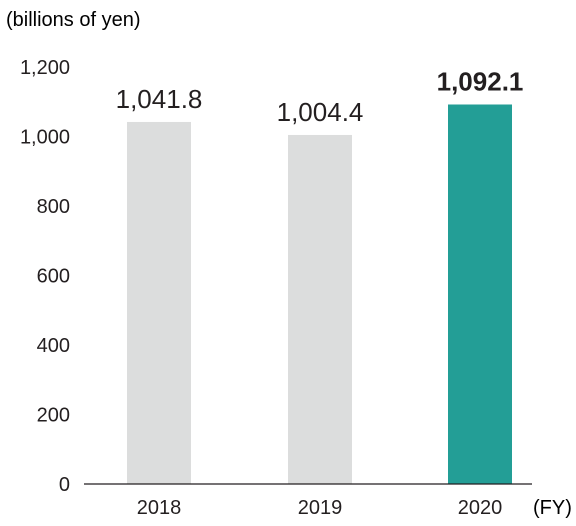 The width and height of the screenshot is (576, 526). Describe the element at coordinates (53, 346) in the screenshot. I see `y-tick-label: 400` at that location.